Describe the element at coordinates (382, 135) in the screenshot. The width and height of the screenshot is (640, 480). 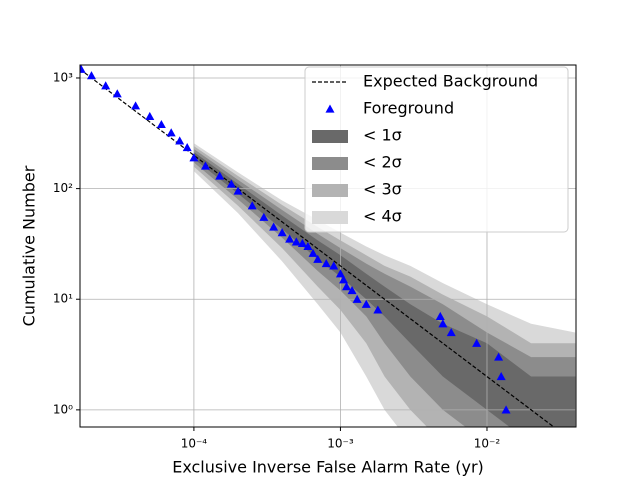
I see `legend-label: < 1σ` at that location.